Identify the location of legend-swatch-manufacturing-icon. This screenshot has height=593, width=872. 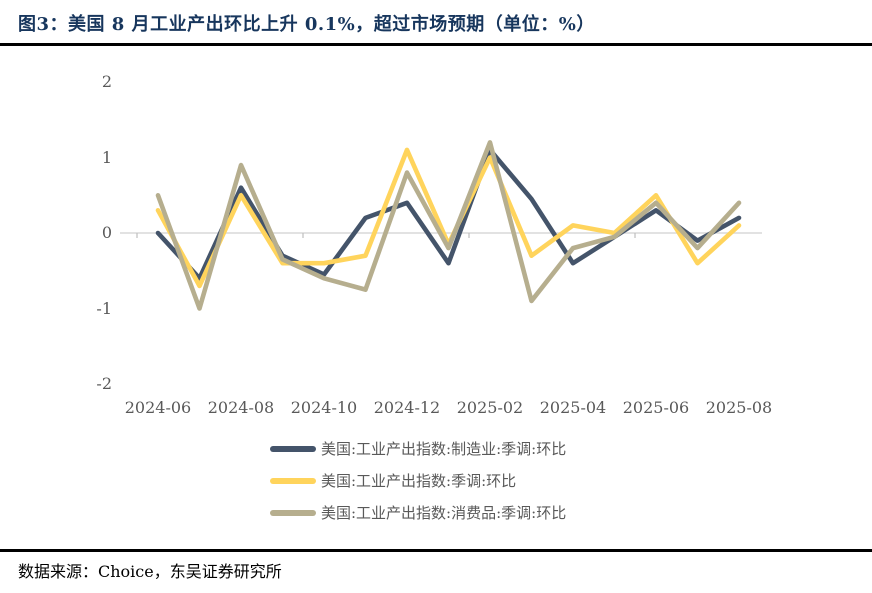
(293, 448).